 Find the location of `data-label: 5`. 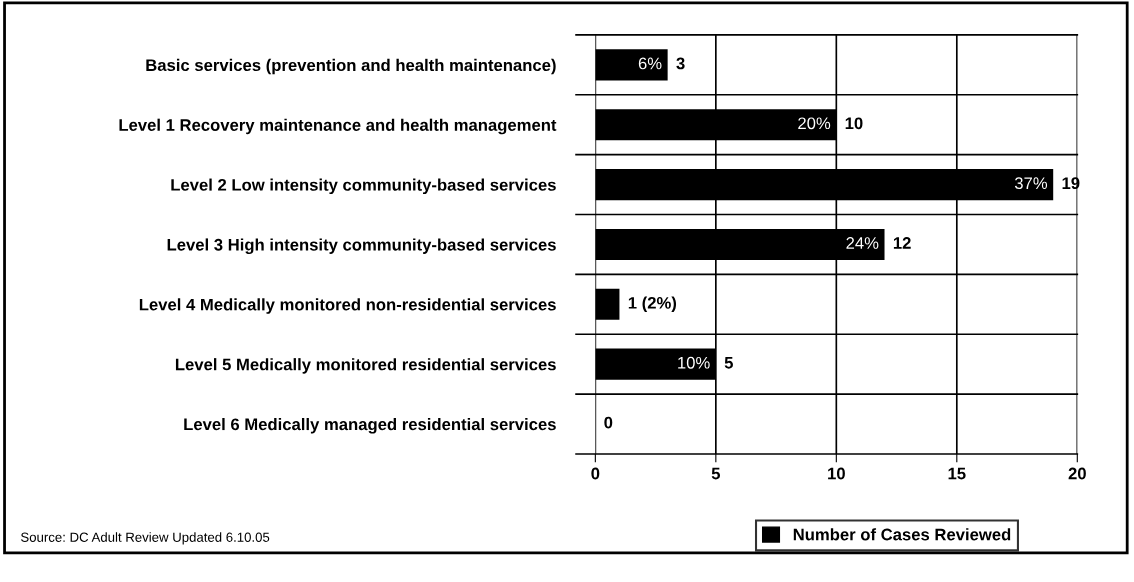

data-label: 5 is located at coordinates (728, 363).